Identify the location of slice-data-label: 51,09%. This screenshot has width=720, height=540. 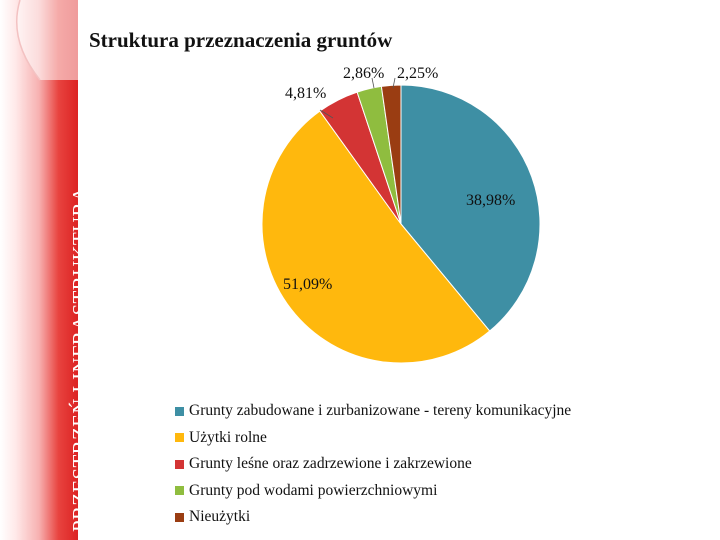
(307, 284).